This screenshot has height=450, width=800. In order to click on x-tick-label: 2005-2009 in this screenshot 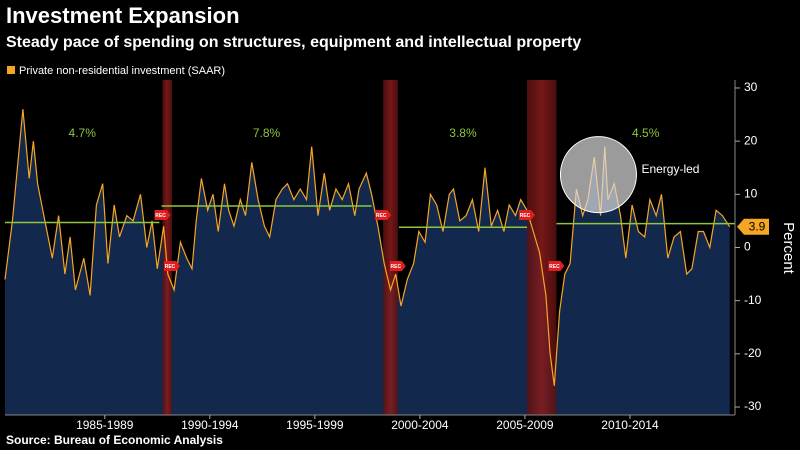, I will do `click(525, 425)`.